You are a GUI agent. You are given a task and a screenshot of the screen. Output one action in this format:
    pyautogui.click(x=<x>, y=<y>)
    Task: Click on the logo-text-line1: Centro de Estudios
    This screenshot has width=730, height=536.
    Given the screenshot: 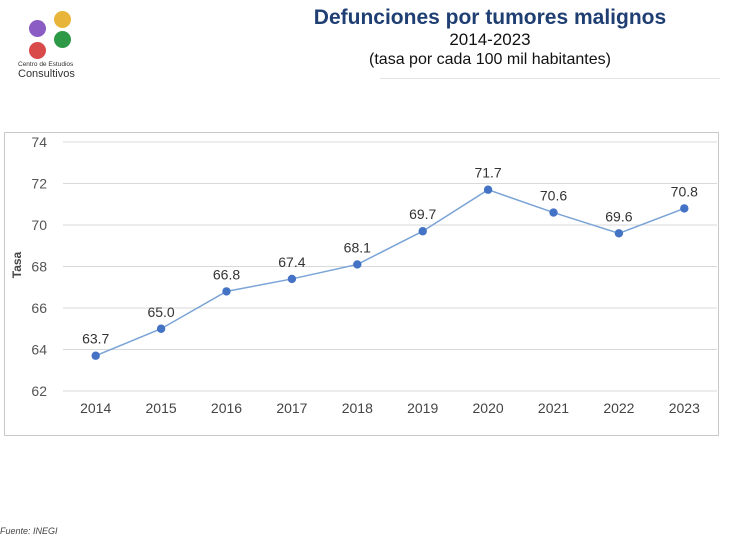 What is the action you would take?
    pyautogui.click(x=46, y=64)
    